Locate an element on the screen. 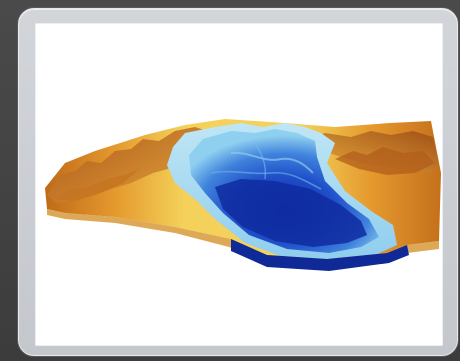  deep-basin is located at coordinates (291, 213).